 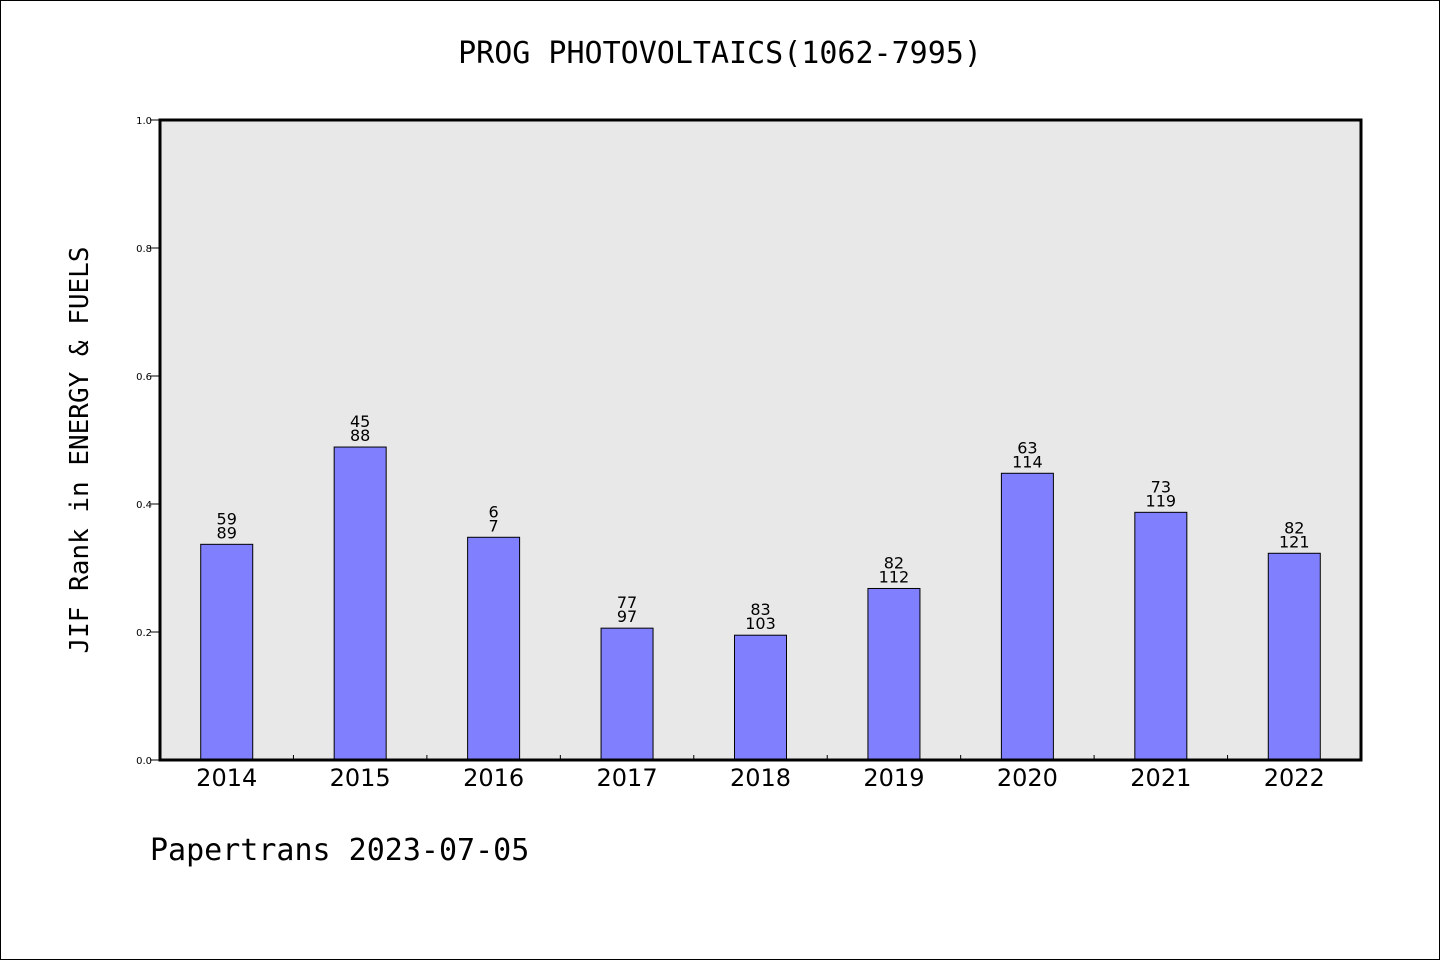 What do you see at coordinates (760, 778) in the screenshot?
I see `x-tick-label: 2018` at bounding box center [760, 778].